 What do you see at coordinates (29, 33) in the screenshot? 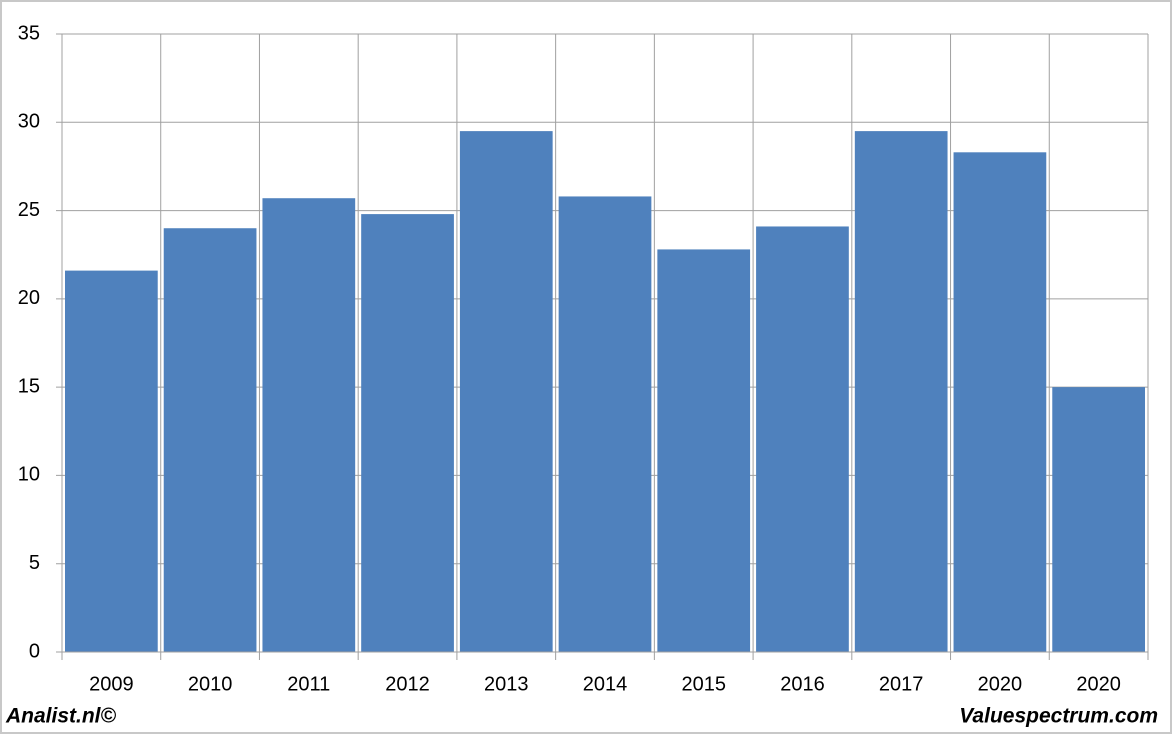
I see `y-tick-label: 35` at bounding box center [29, 33].